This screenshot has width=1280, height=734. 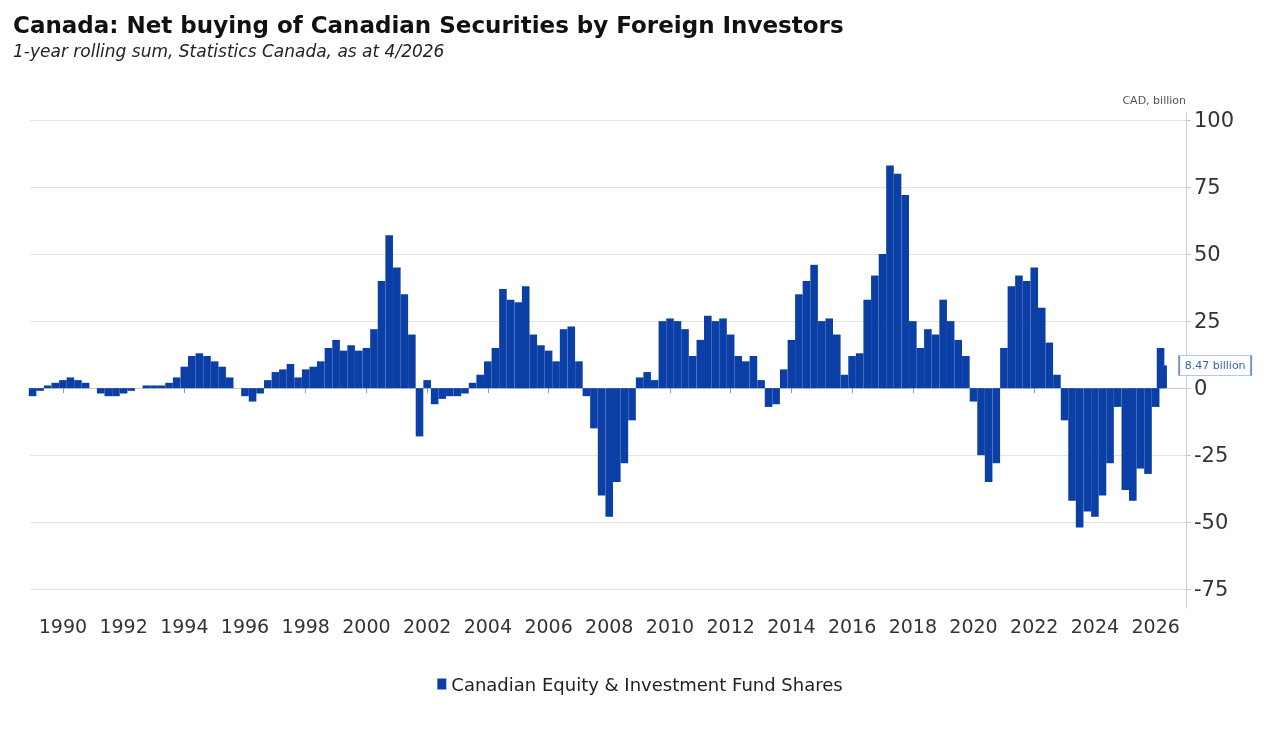 What do you see at coordinates (548, 625) in the screenshot?
I see `x-tick-label: 2006` at bounding box center [548, 625].